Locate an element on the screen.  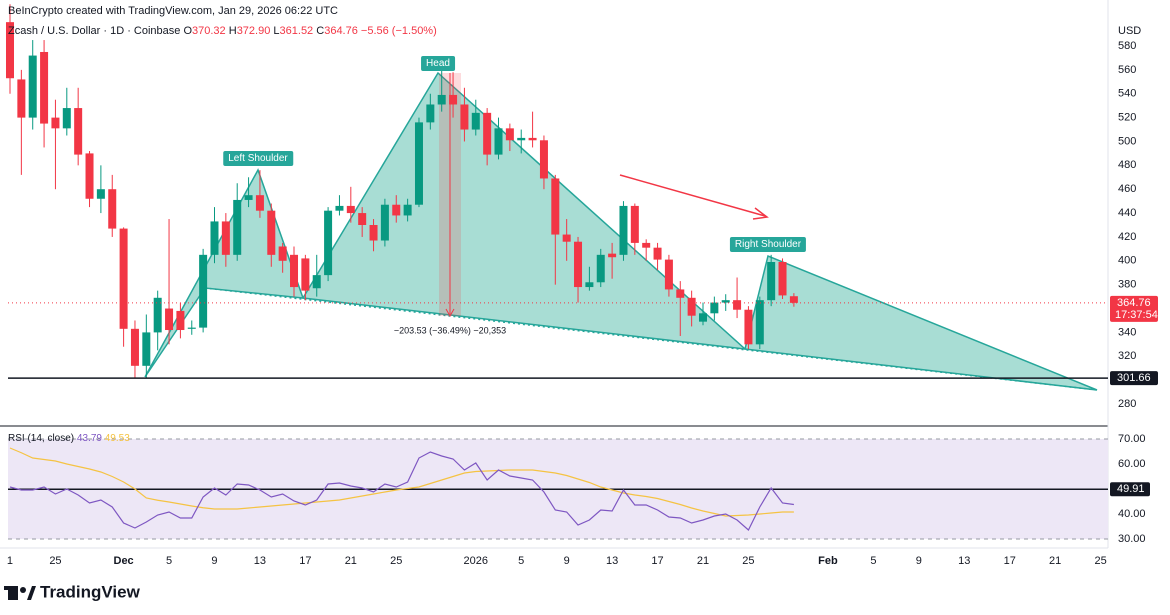
level-label-box is located at coordinates (1130, 489).